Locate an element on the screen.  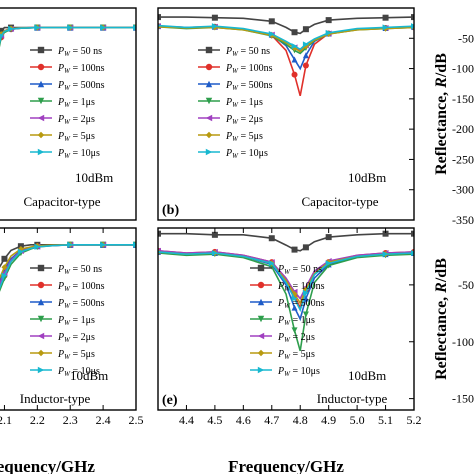
type-label: Capacitor-type is located at coordinates (340, 201).